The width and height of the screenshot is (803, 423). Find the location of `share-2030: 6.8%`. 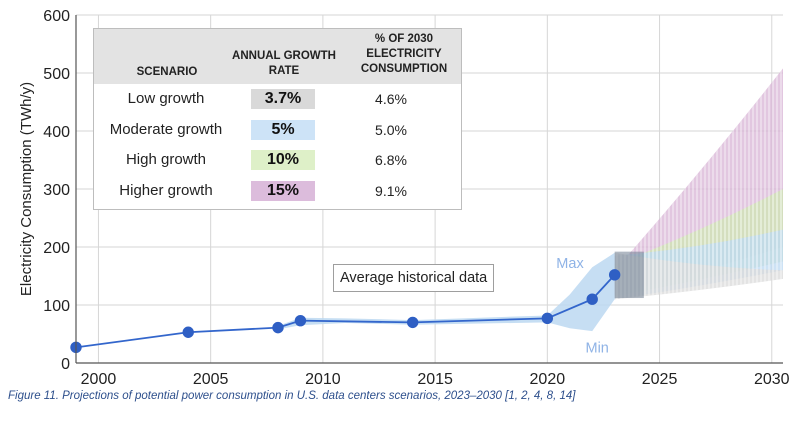

share-2030: 6.8% is located at coordinates (391, 160).